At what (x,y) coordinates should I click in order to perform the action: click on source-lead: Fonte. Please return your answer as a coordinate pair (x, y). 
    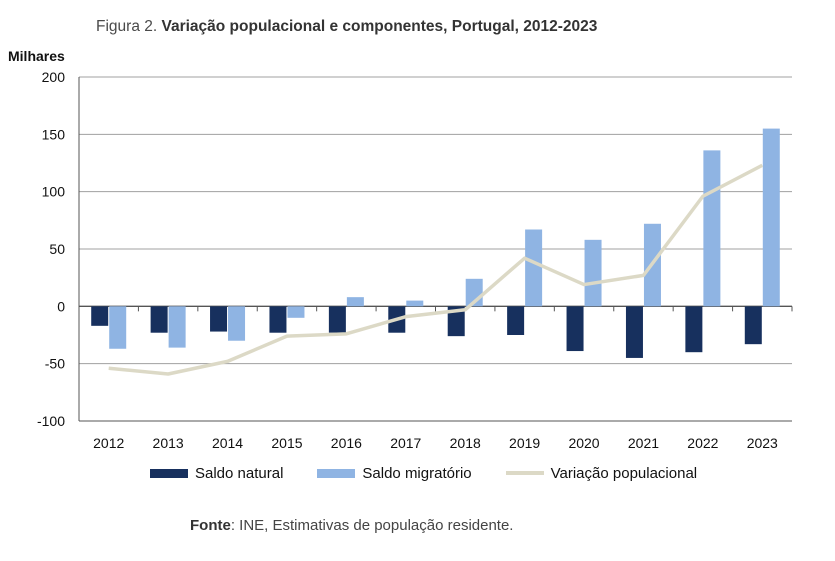
    Looking at the image, I should click on (210, 525).